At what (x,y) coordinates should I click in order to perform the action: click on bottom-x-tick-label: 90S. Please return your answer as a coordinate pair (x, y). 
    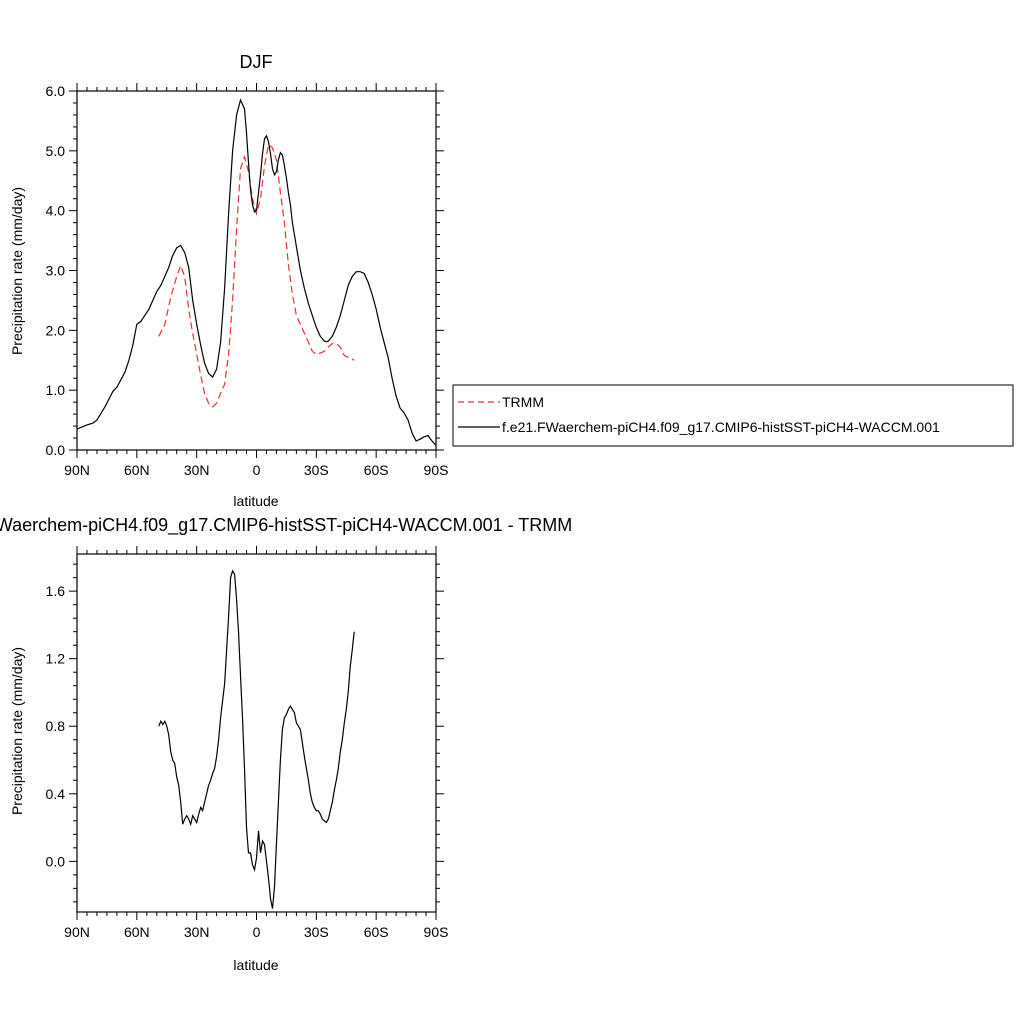
    Looking at the image, I should click on (436, 932).